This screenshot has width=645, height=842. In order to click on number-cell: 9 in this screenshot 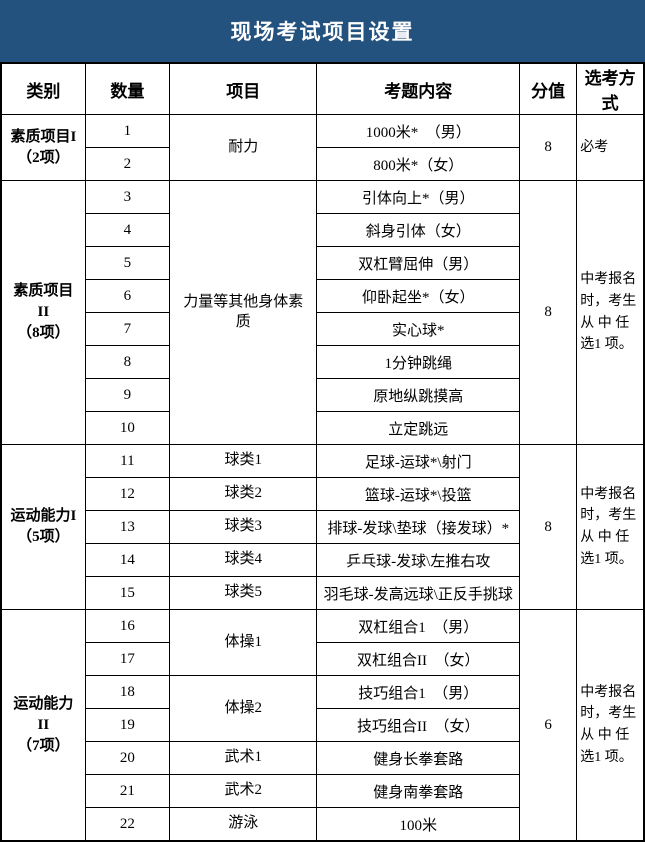, I will do `click(127, 395)`.